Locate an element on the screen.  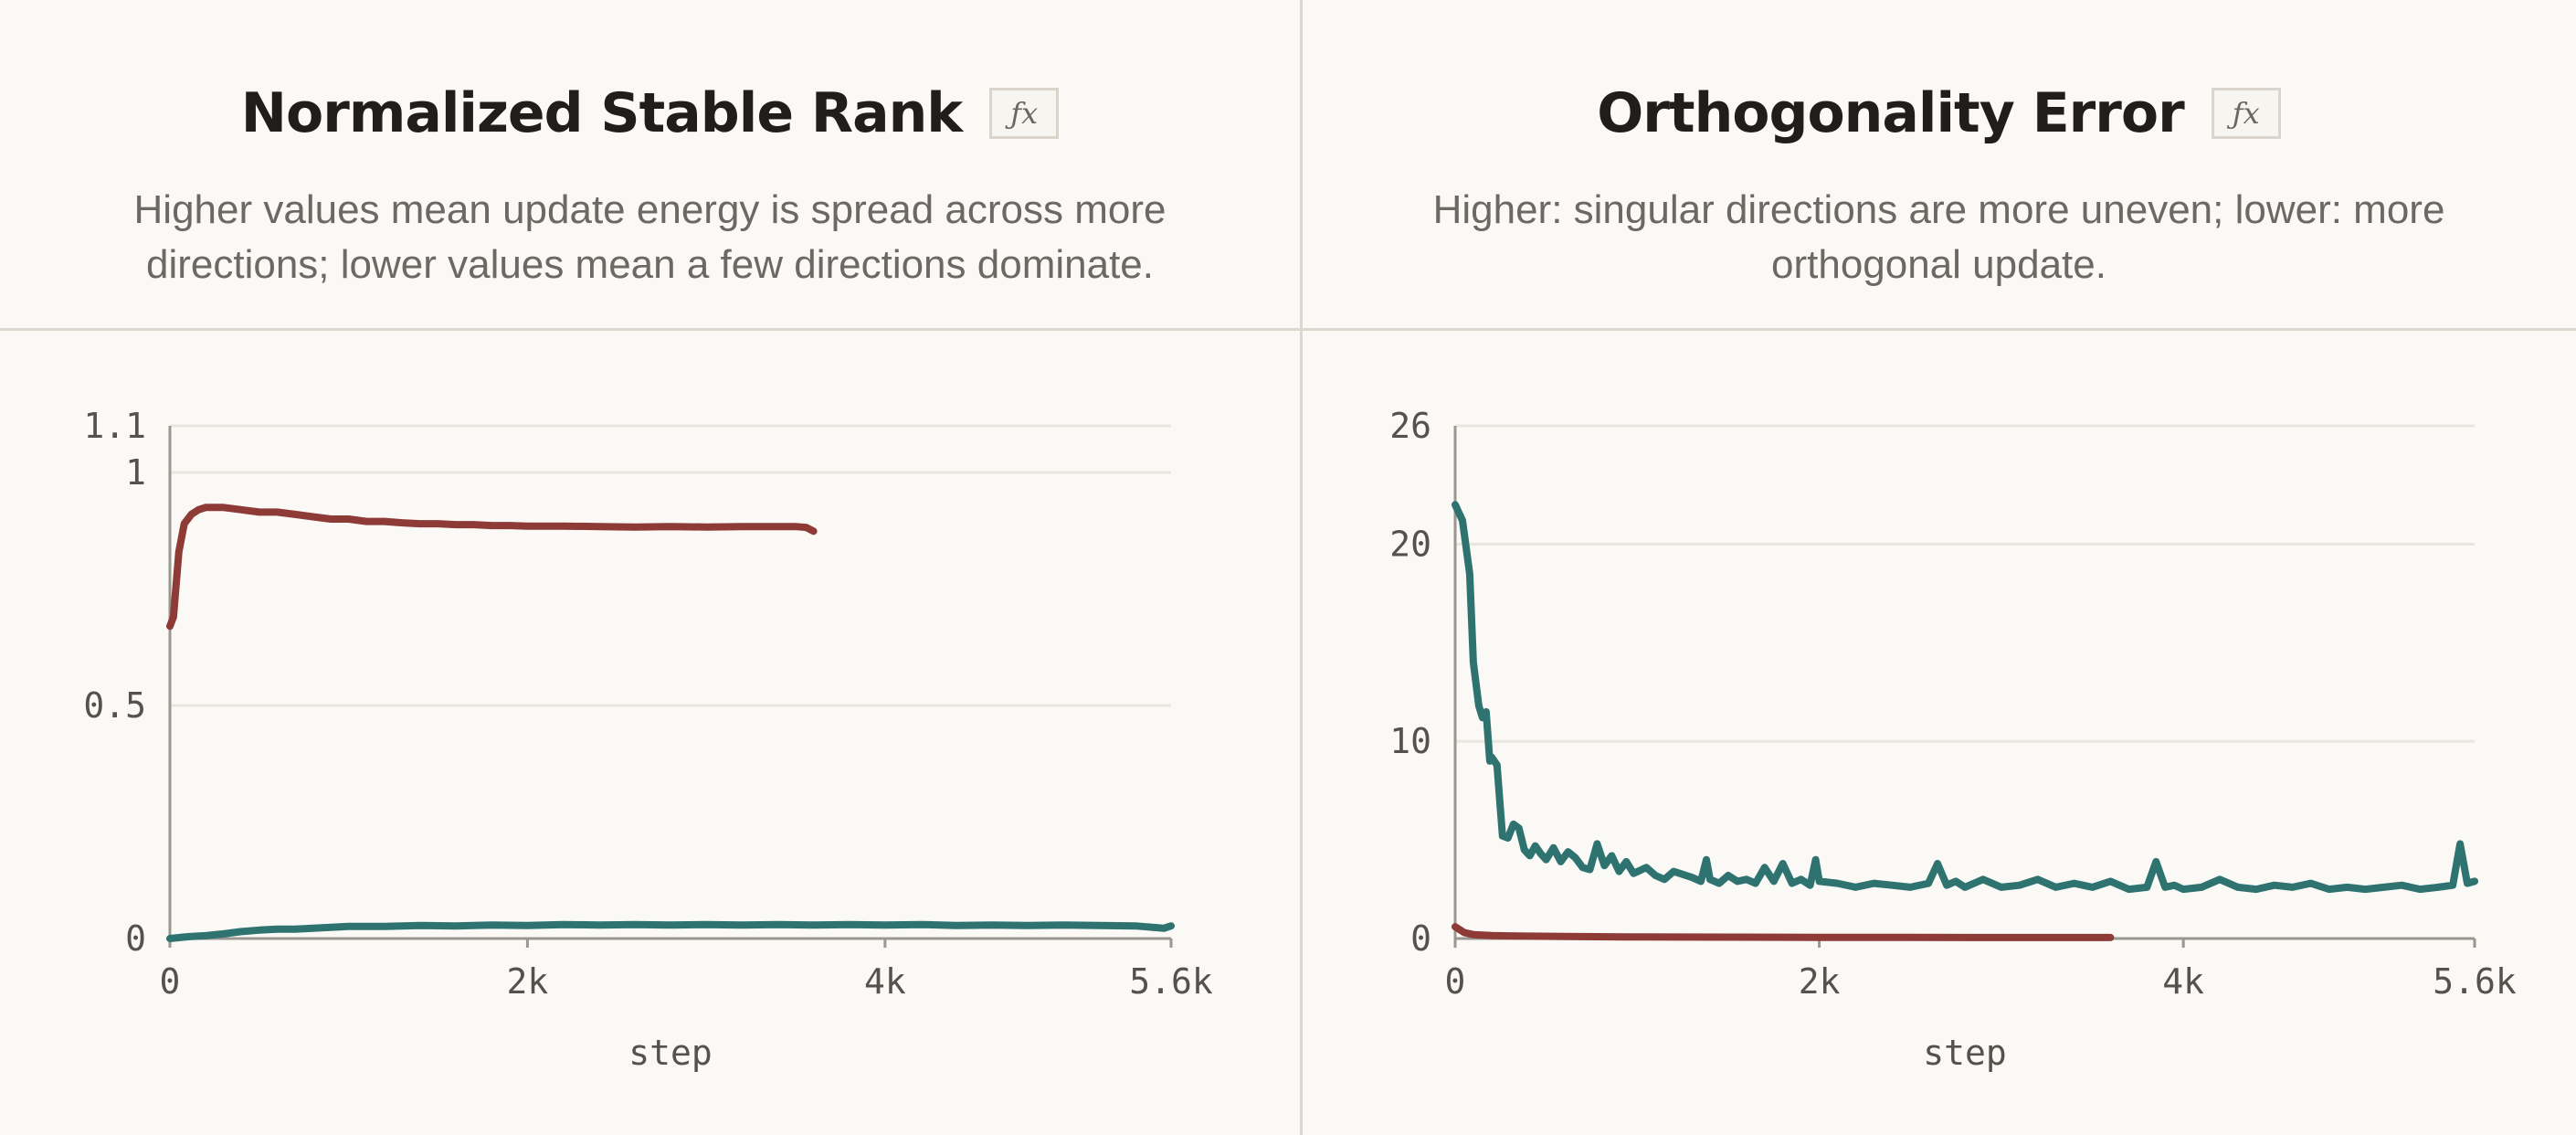
y-tick-label: 1.1 is located at coordinates (115, 426).